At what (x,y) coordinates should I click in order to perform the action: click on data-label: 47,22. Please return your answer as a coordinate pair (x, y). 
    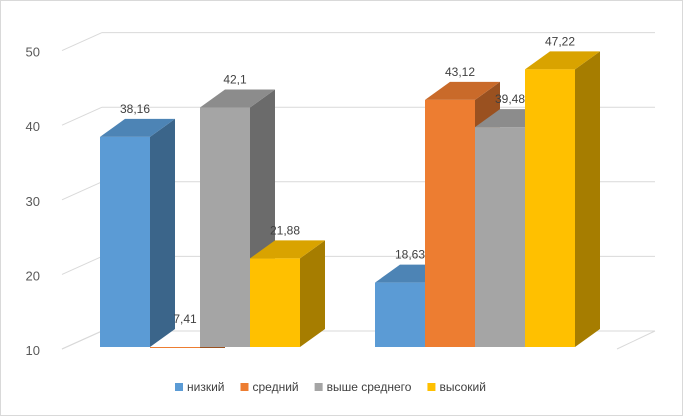
    Looking at the image, I should click on (560, 41).